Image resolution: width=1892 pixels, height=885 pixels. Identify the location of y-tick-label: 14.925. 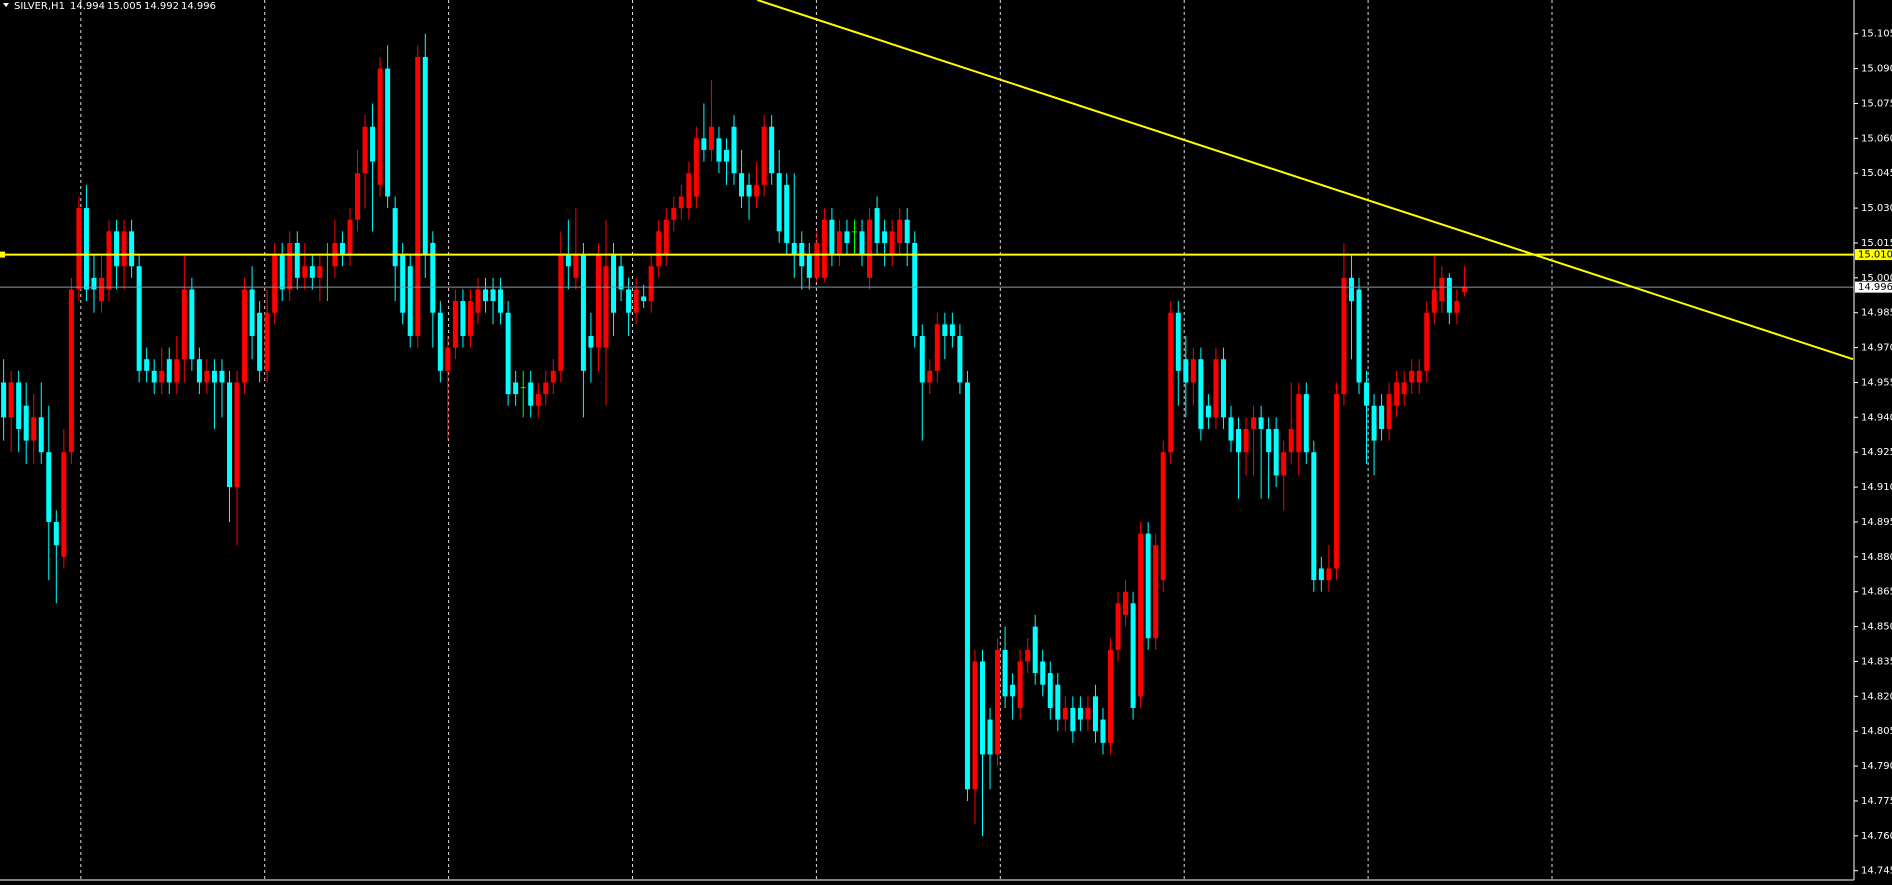
(1876, 452).